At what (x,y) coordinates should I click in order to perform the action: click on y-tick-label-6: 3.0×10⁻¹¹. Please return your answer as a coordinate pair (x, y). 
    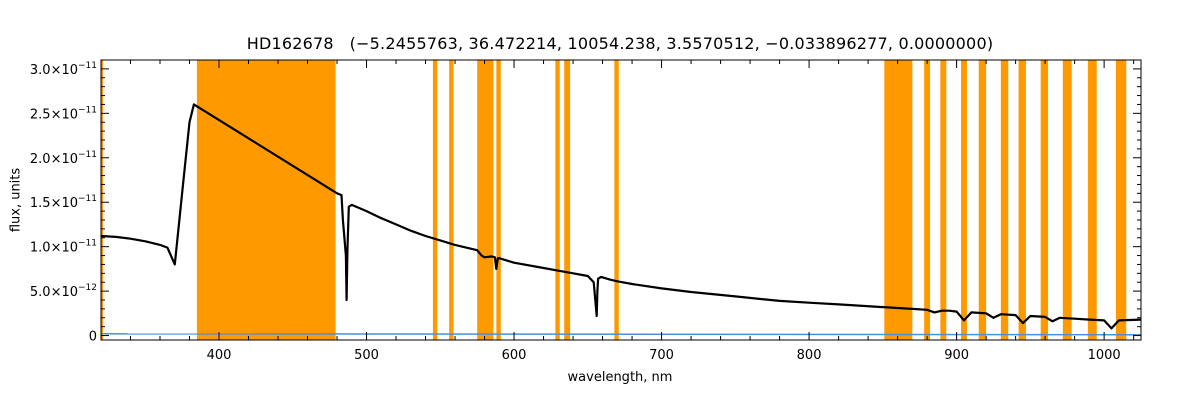
    Looking at the image, I should click on (63, 69).